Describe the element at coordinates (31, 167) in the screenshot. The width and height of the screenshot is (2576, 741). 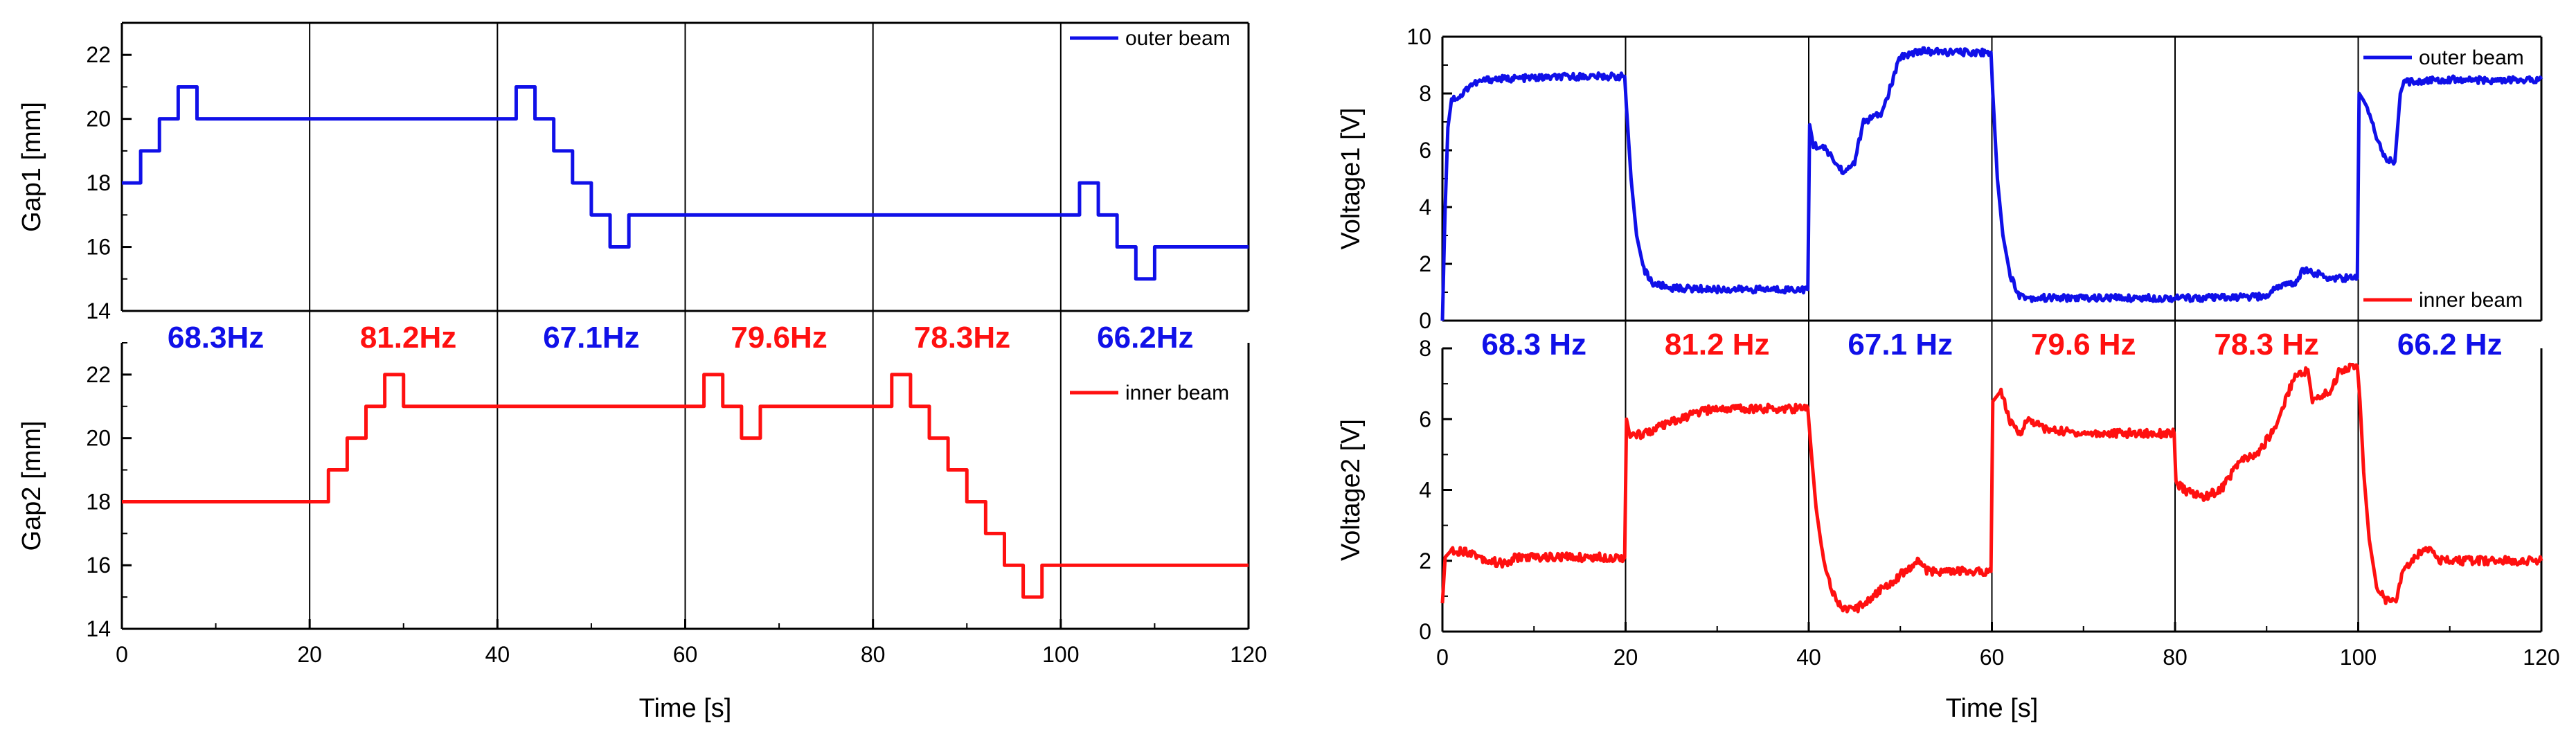
I see `y-axis-title: Gap1 [mm]` at that location.